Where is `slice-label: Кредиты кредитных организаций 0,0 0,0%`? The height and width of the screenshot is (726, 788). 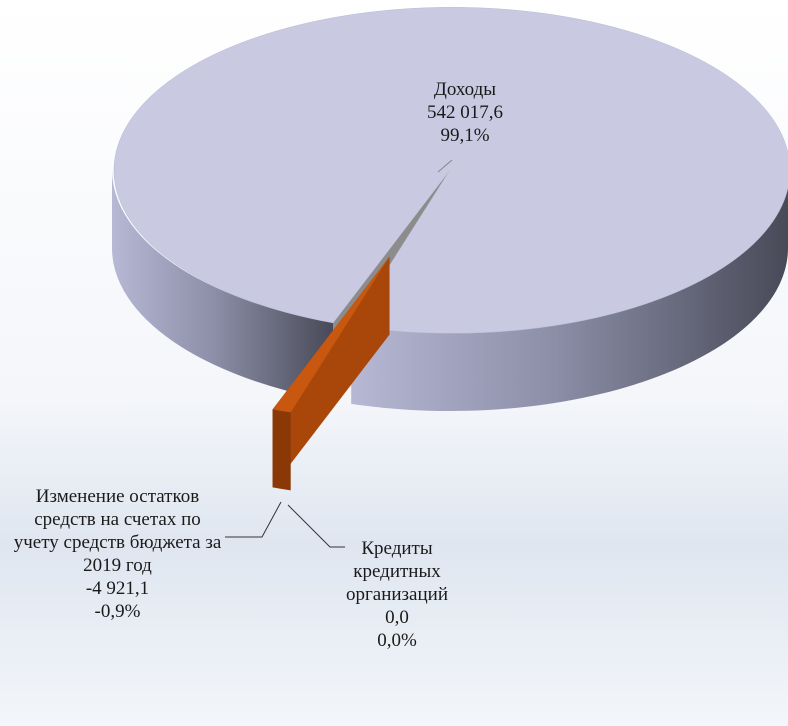 slice-label: Кредиты кредитных организаций 0,0 0,0% is located at coordinates (397, 594).